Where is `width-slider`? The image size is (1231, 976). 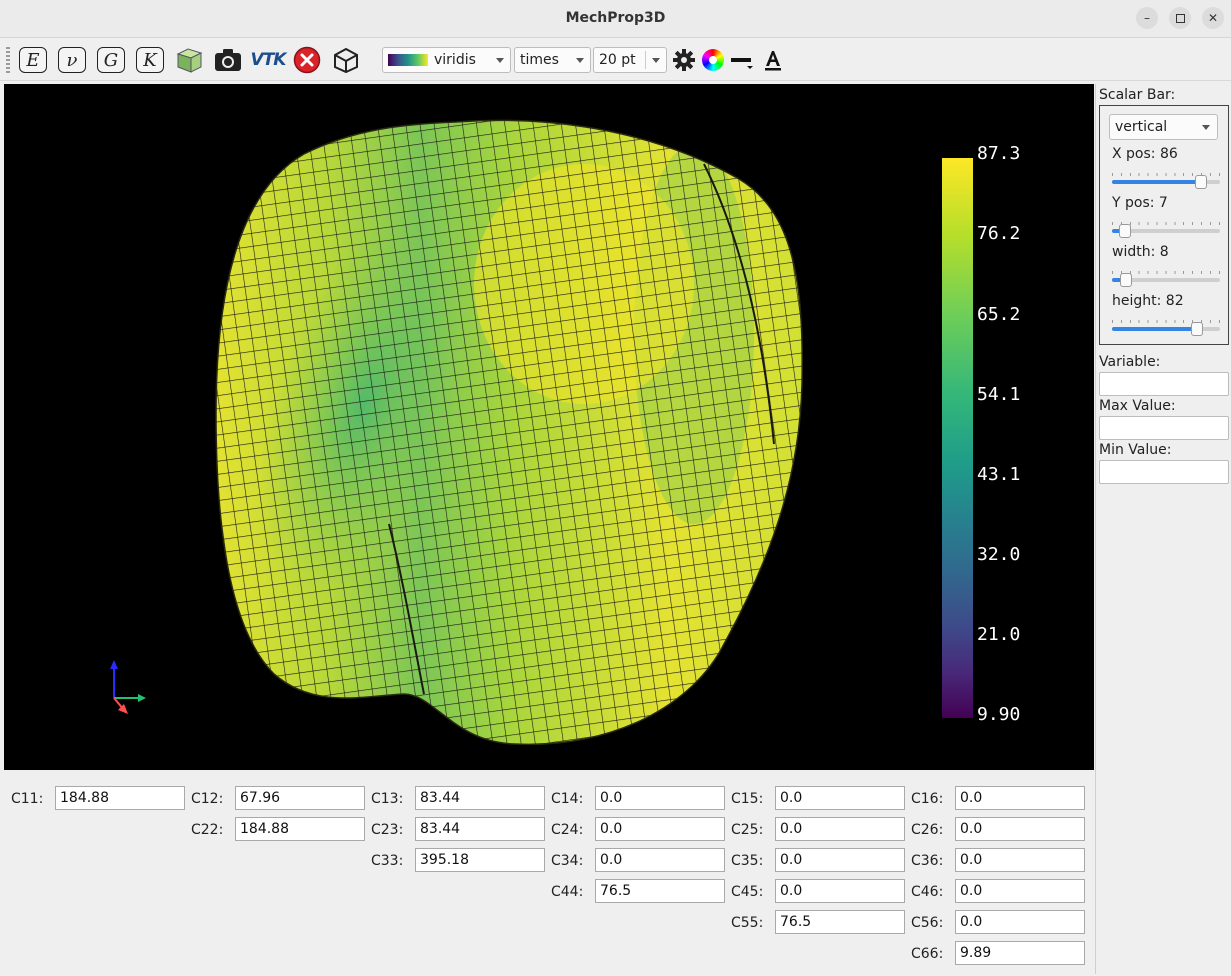 width-slider is located at coordinates (1166, 279).